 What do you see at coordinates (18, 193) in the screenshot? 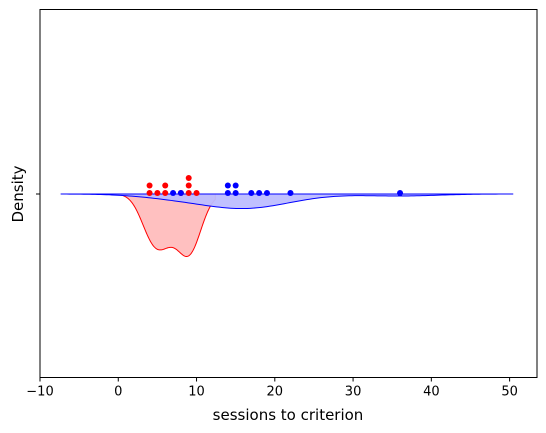
I see `y-axis-label: Density` at bounding box center [18, 193].